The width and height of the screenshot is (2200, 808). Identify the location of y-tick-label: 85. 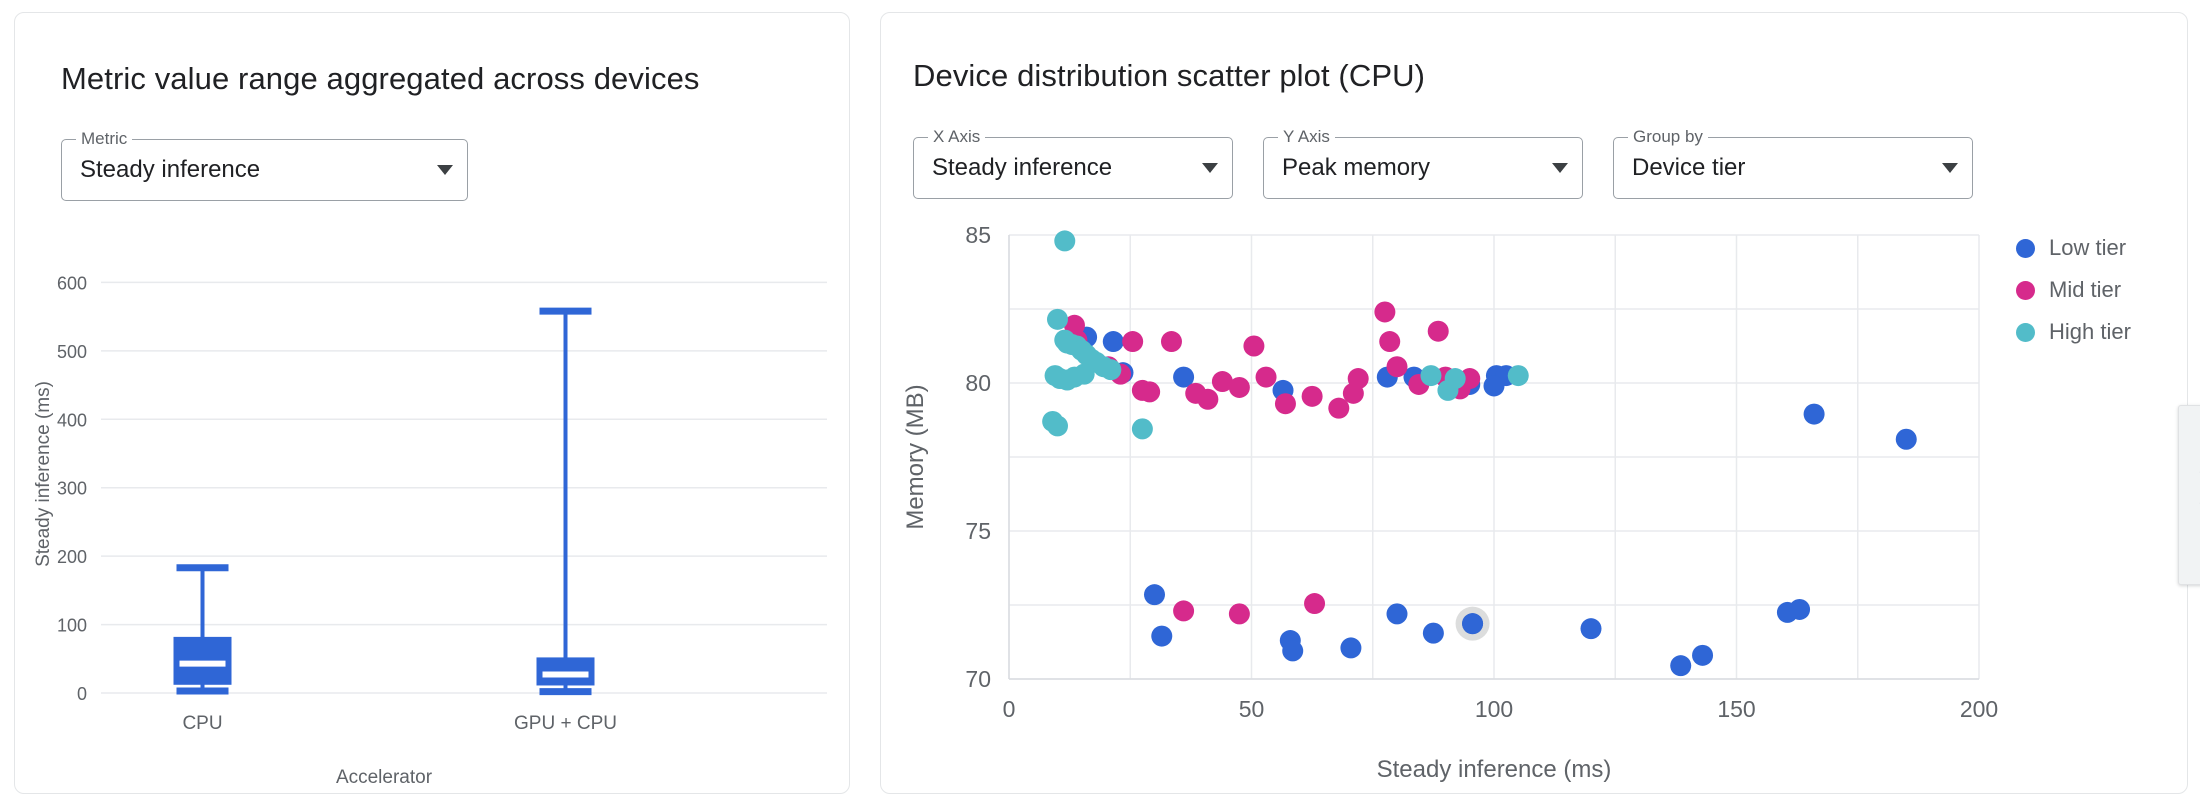
(978, 235).